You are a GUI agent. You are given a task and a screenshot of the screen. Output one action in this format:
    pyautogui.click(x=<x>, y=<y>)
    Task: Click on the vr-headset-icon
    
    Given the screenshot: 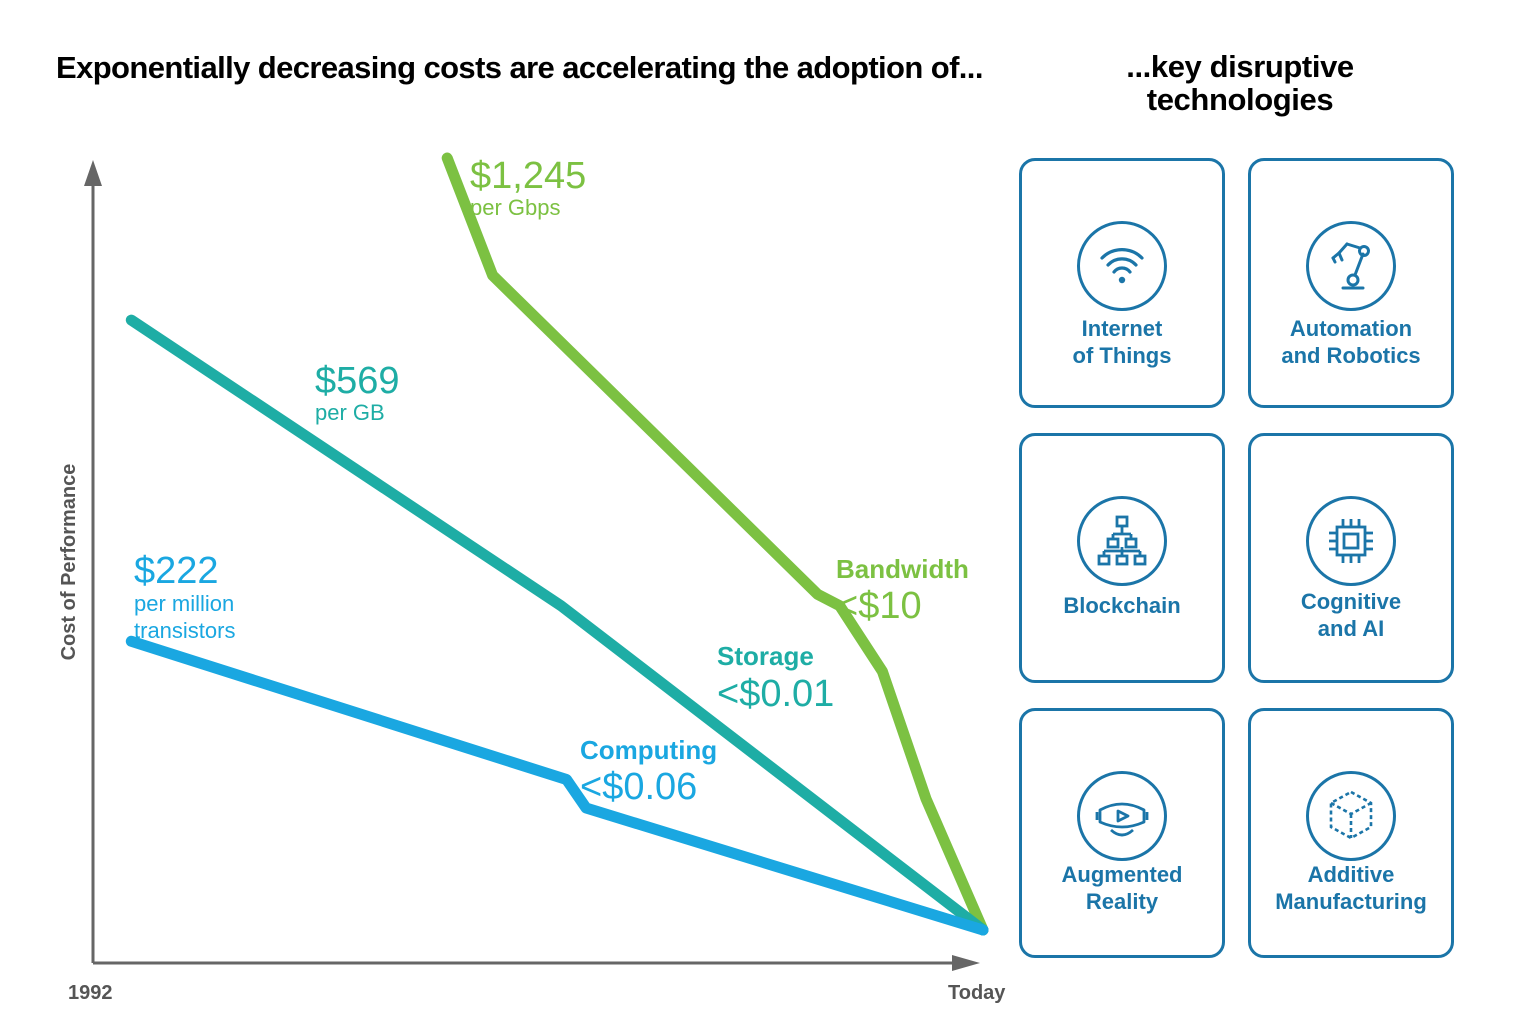 What is the action you would take?
    pyautogui.click(x=1122, y=819)
    